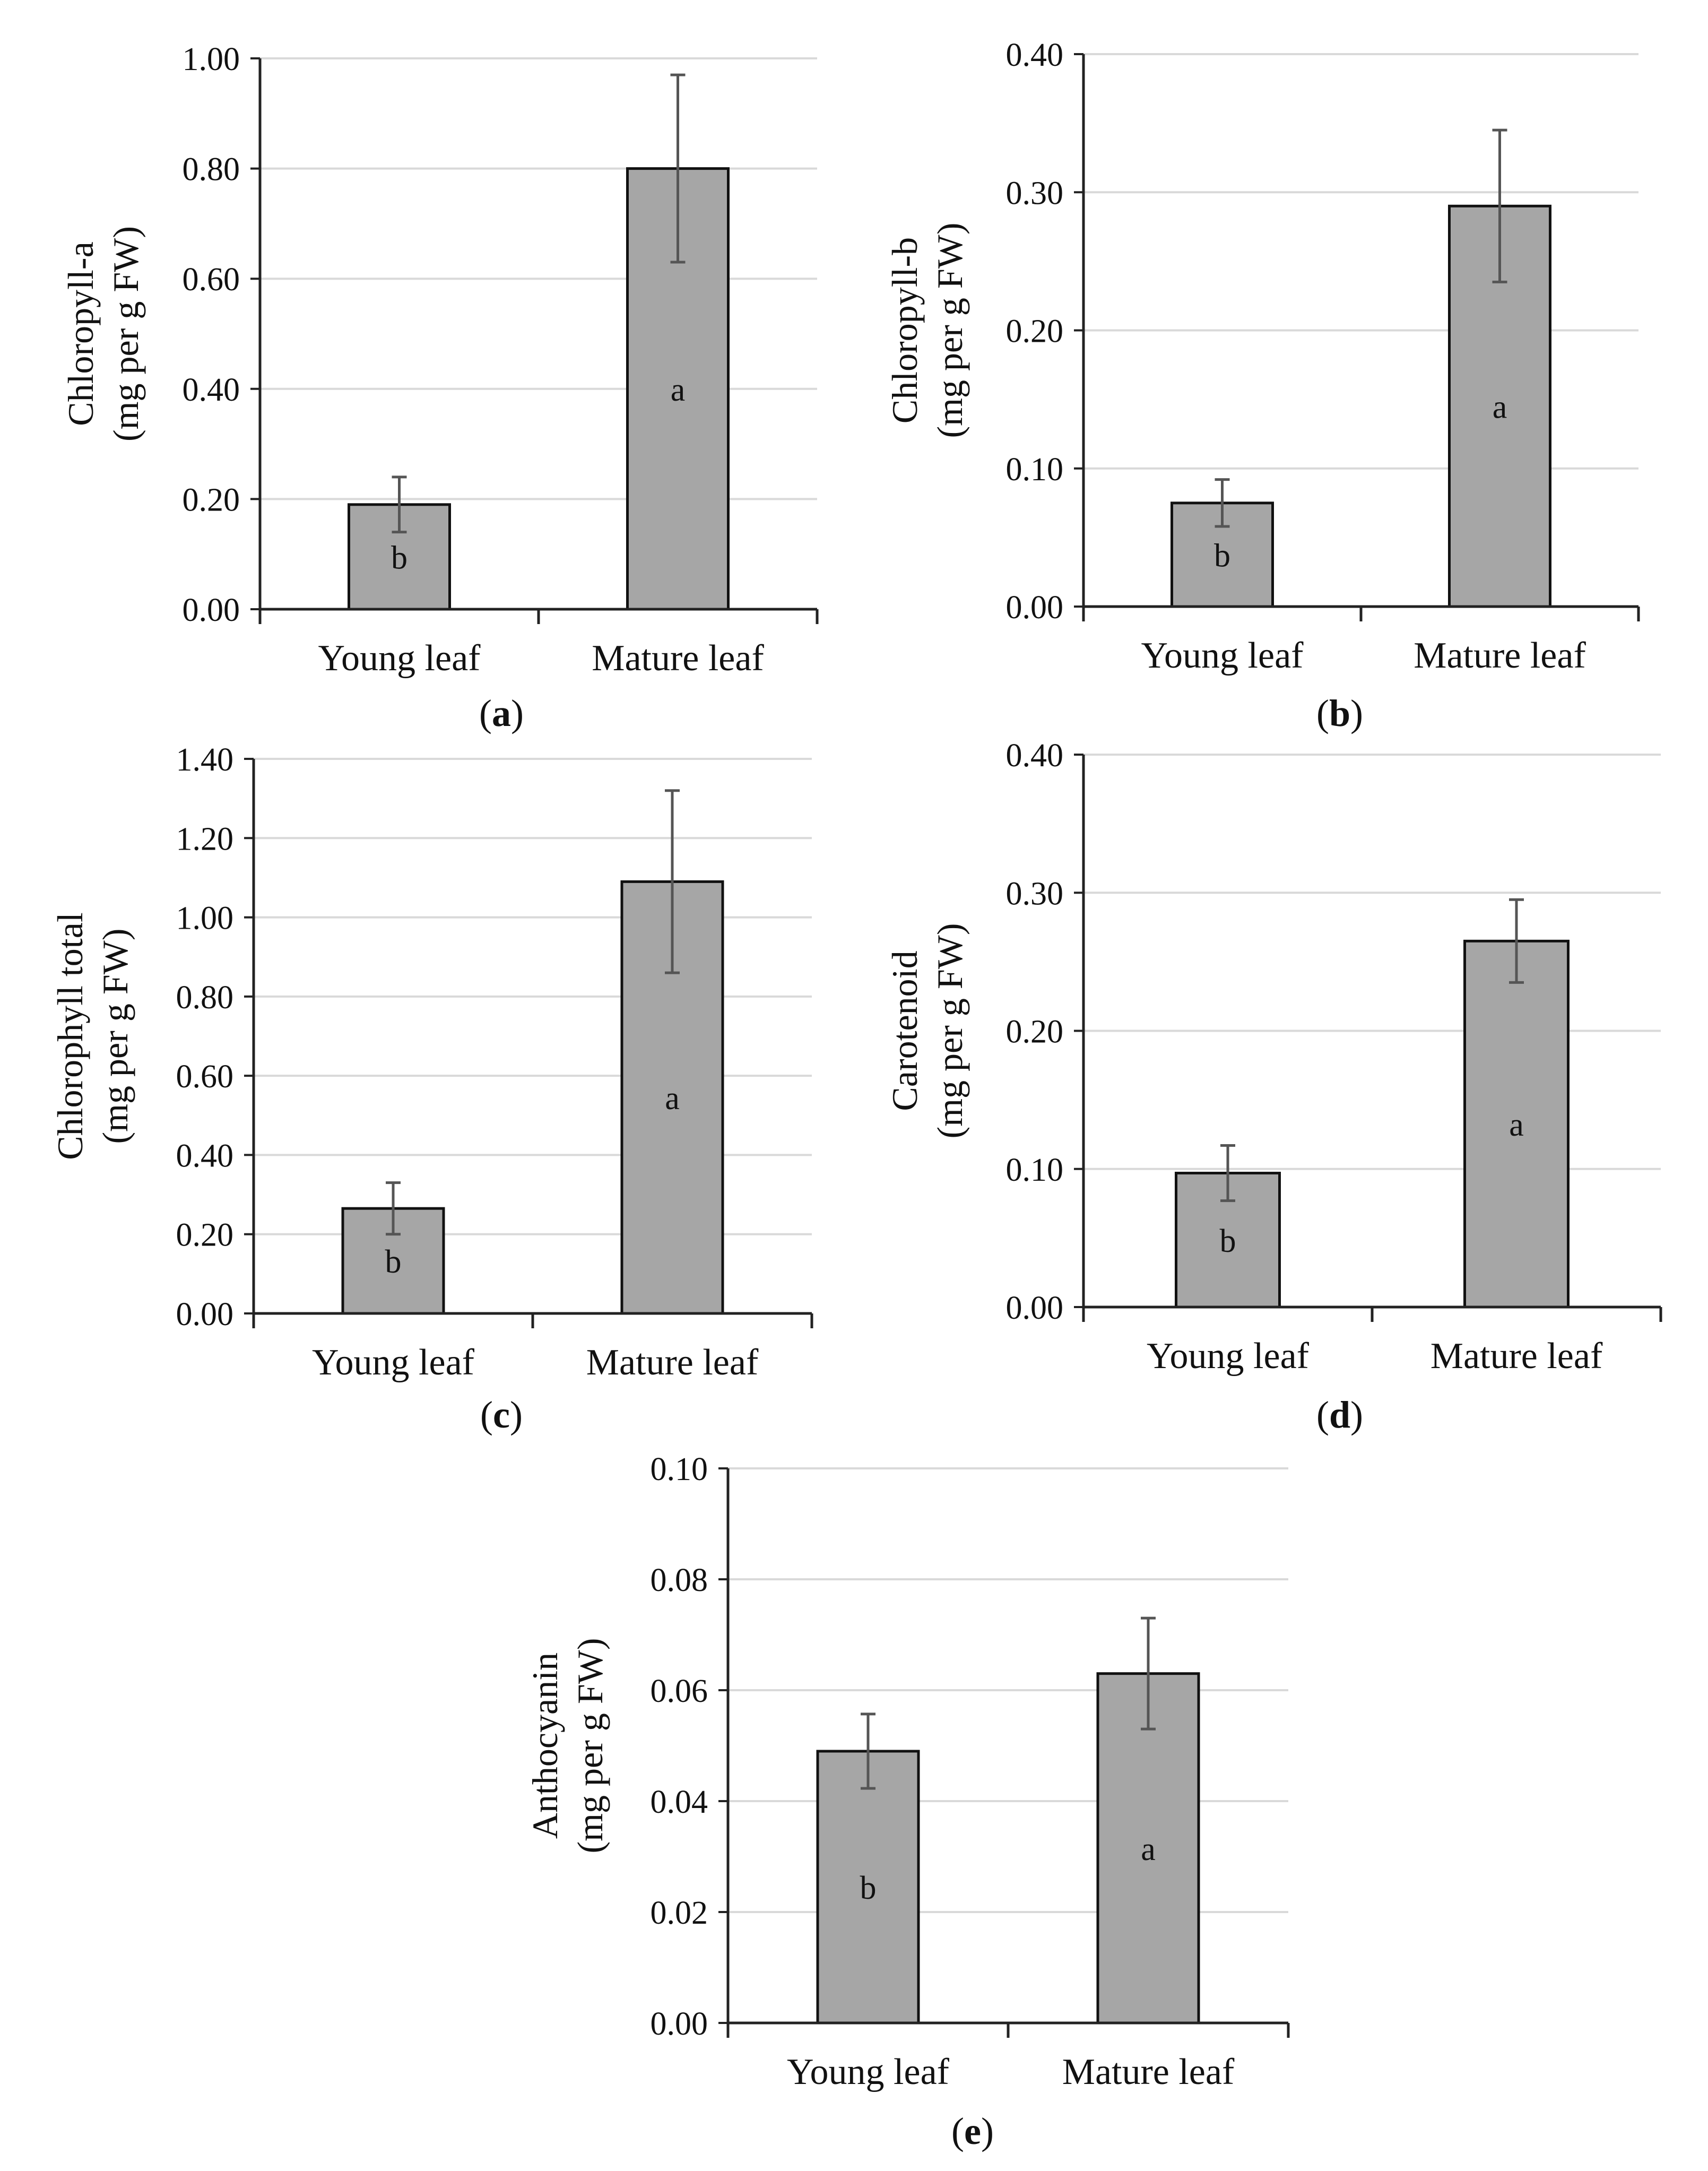  What do you see at coordinates (103, 334) in the screenshot?
I see `y-axis-label: Chloropyll-a (mg per g FW)` at bounding box center [103, 334].